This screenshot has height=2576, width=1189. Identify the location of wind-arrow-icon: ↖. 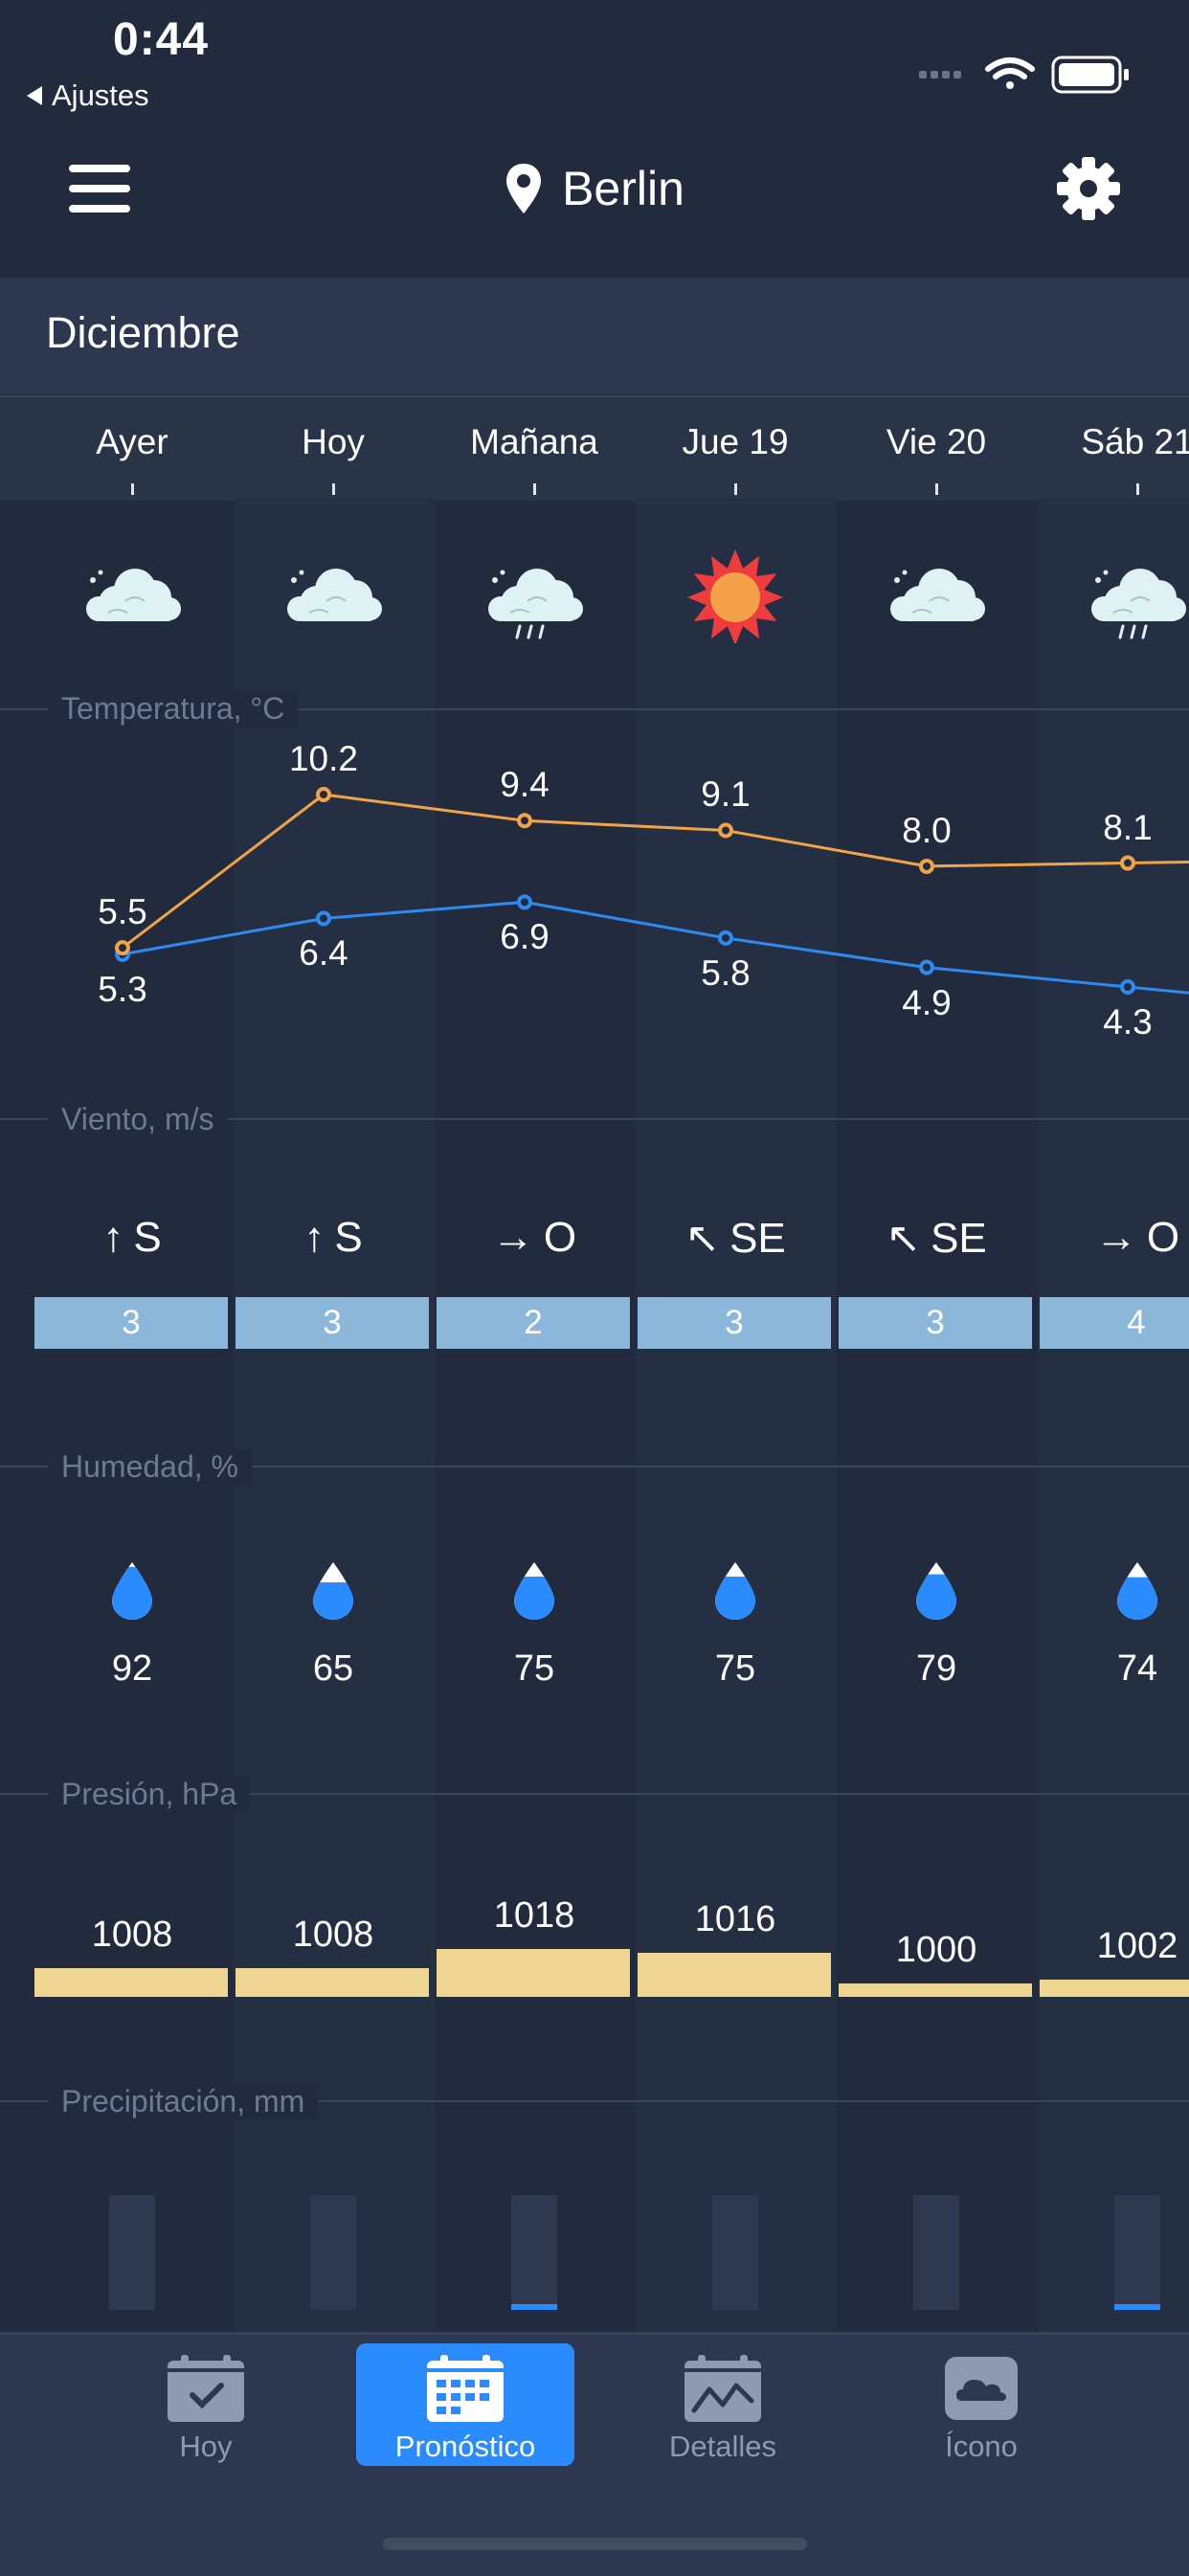
(904, 1239).